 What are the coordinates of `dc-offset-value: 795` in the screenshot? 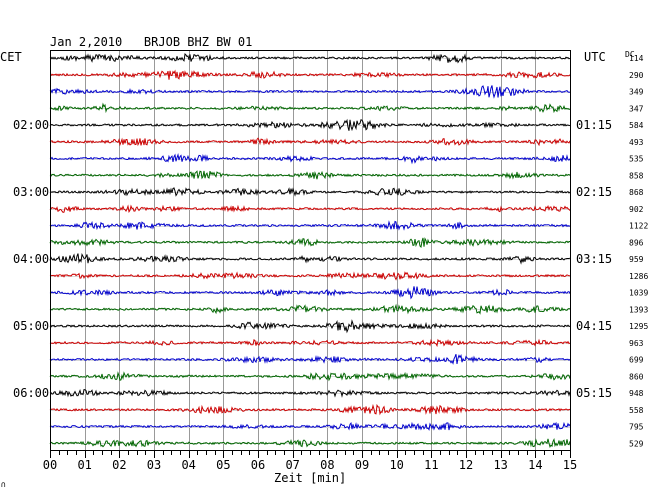 It's located at (636, 427).